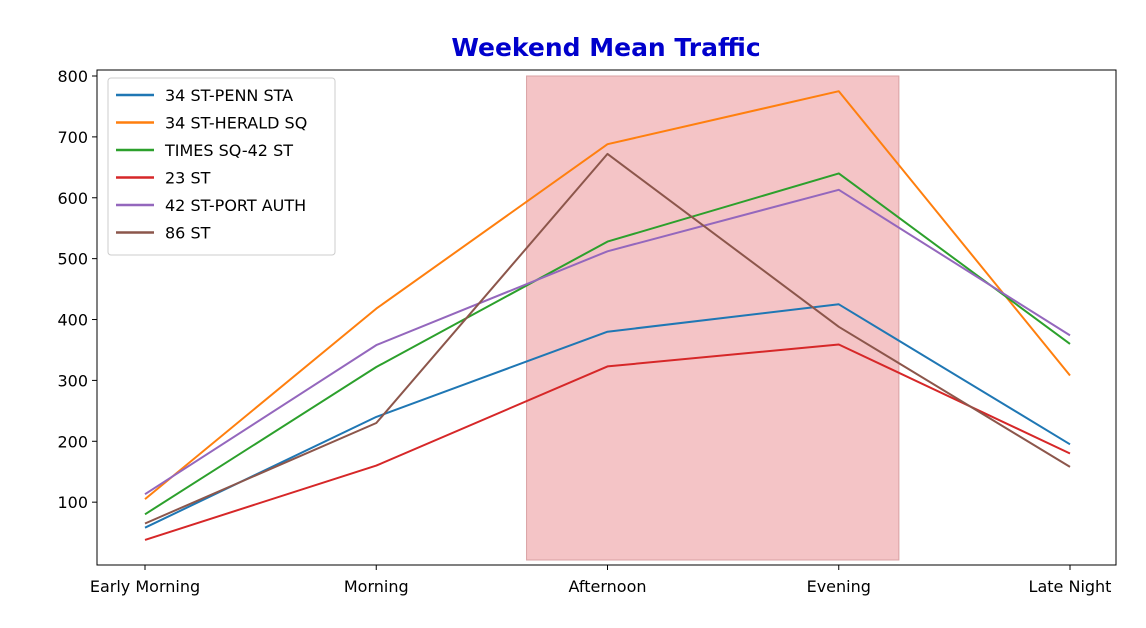 The height and width of the screenshot is (628, 1146). Describe the element at coordinates (376, 586) in the screenshot. I see `x-tick-label: Morning` at that location.